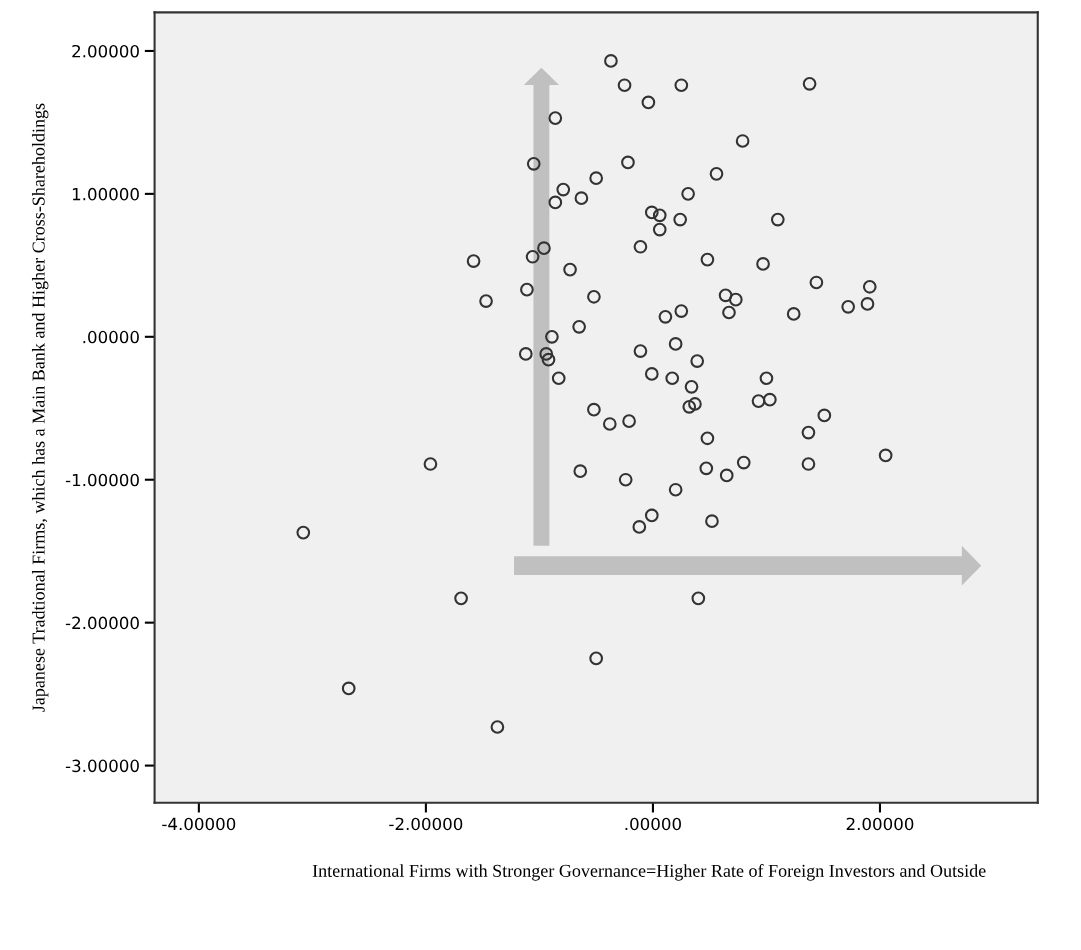  What do you see at coordinates (102, 623) in the screenshot?
I see `y-tick-label: -2.00000` at bounding box center [102, 623].